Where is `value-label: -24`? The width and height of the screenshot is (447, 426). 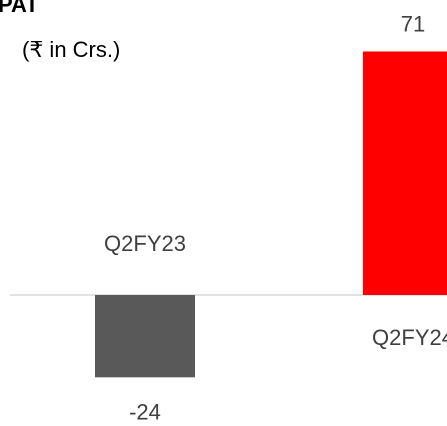
value-label: -24 is located at coordinates (145, 411).